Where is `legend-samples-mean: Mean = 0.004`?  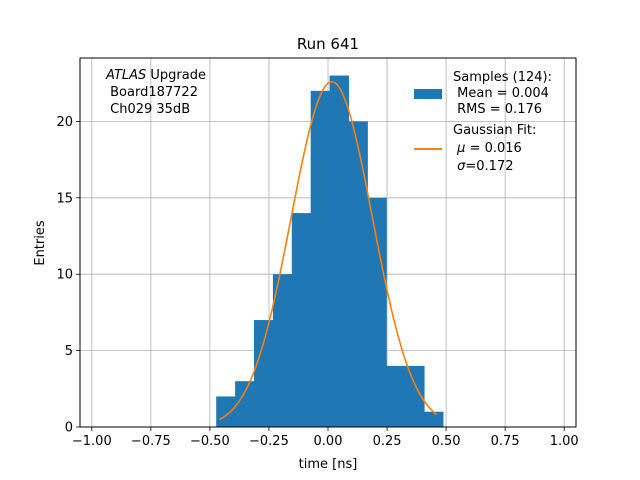
legend-samples-mean: Mean = 0.004 is located at coordinates (501, 93).